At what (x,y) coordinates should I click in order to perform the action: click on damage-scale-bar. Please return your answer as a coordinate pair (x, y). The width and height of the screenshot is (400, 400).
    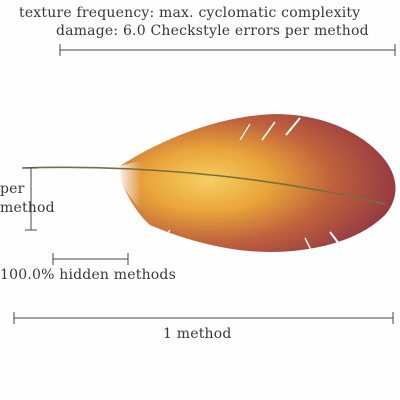
    Looking at the image, I should click on (227, 50).